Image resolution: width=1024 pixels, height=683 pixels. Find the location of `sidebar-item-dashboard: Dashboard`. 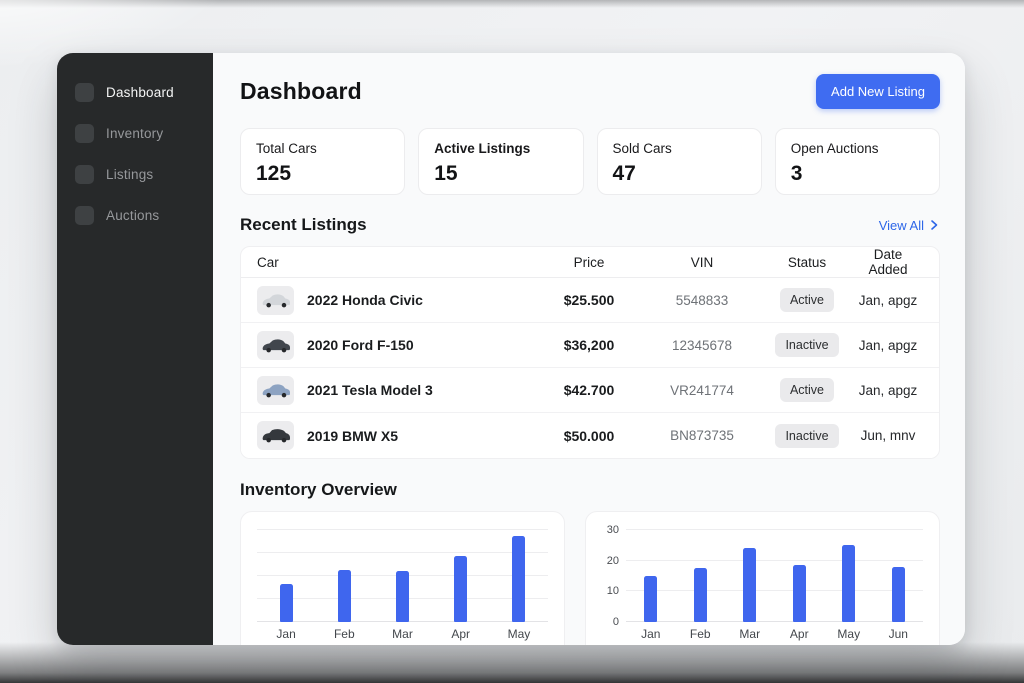

sidebar-item-dashboard: Dashboard is located at coordinates (135, 92).